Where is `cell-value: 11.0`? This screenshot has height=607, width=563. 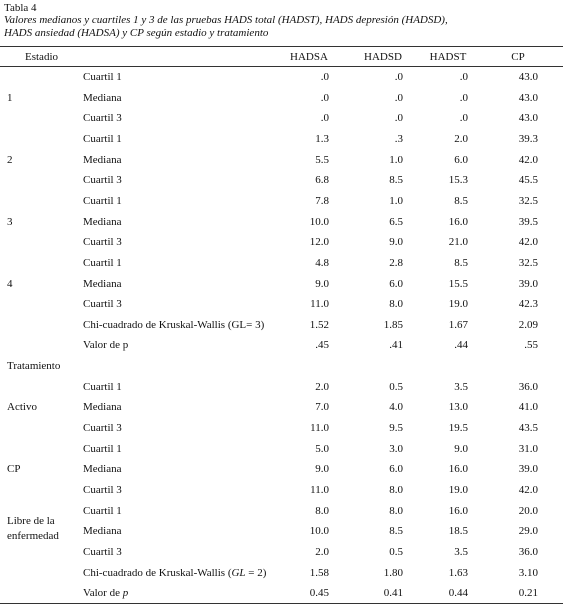 cell-value: 11.0 is located at coordinates (319, 304).